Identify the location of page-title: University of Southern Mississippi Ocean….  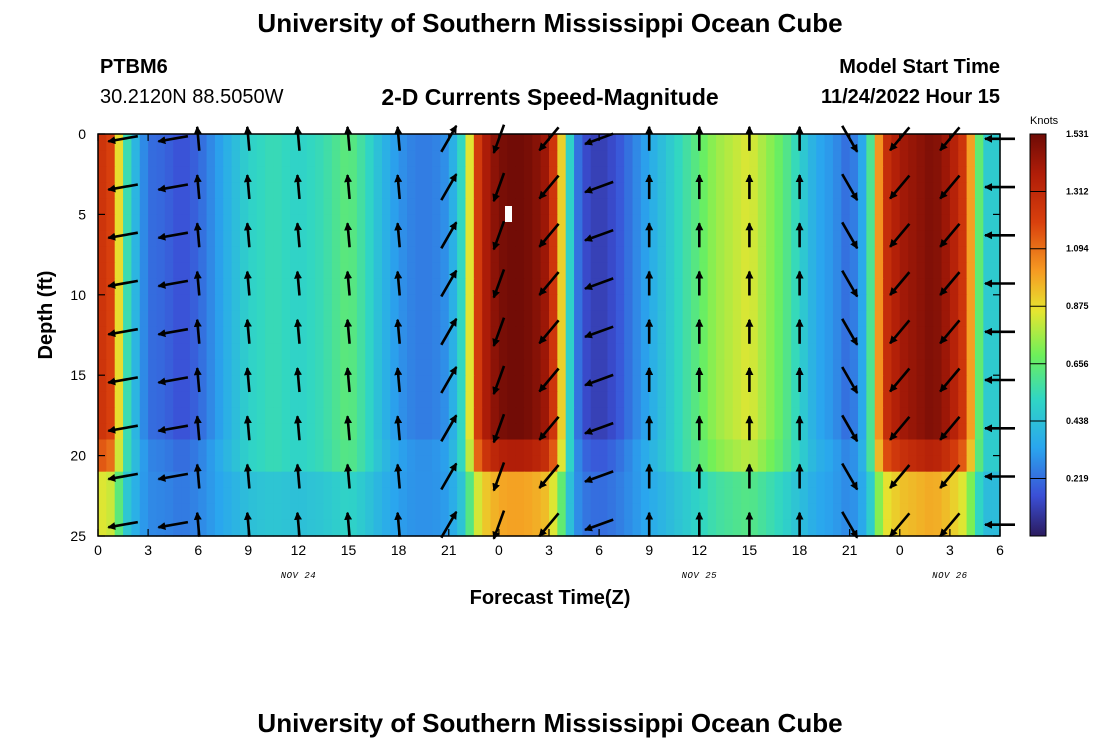
(550, 23).